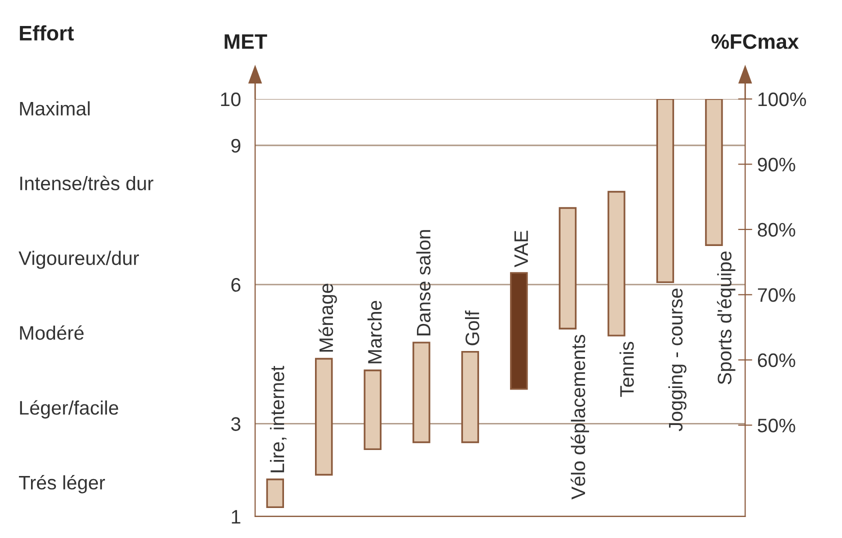 The image size is (842, 538). I want to click on x-tick-label: Ménage, so click(327, 318).